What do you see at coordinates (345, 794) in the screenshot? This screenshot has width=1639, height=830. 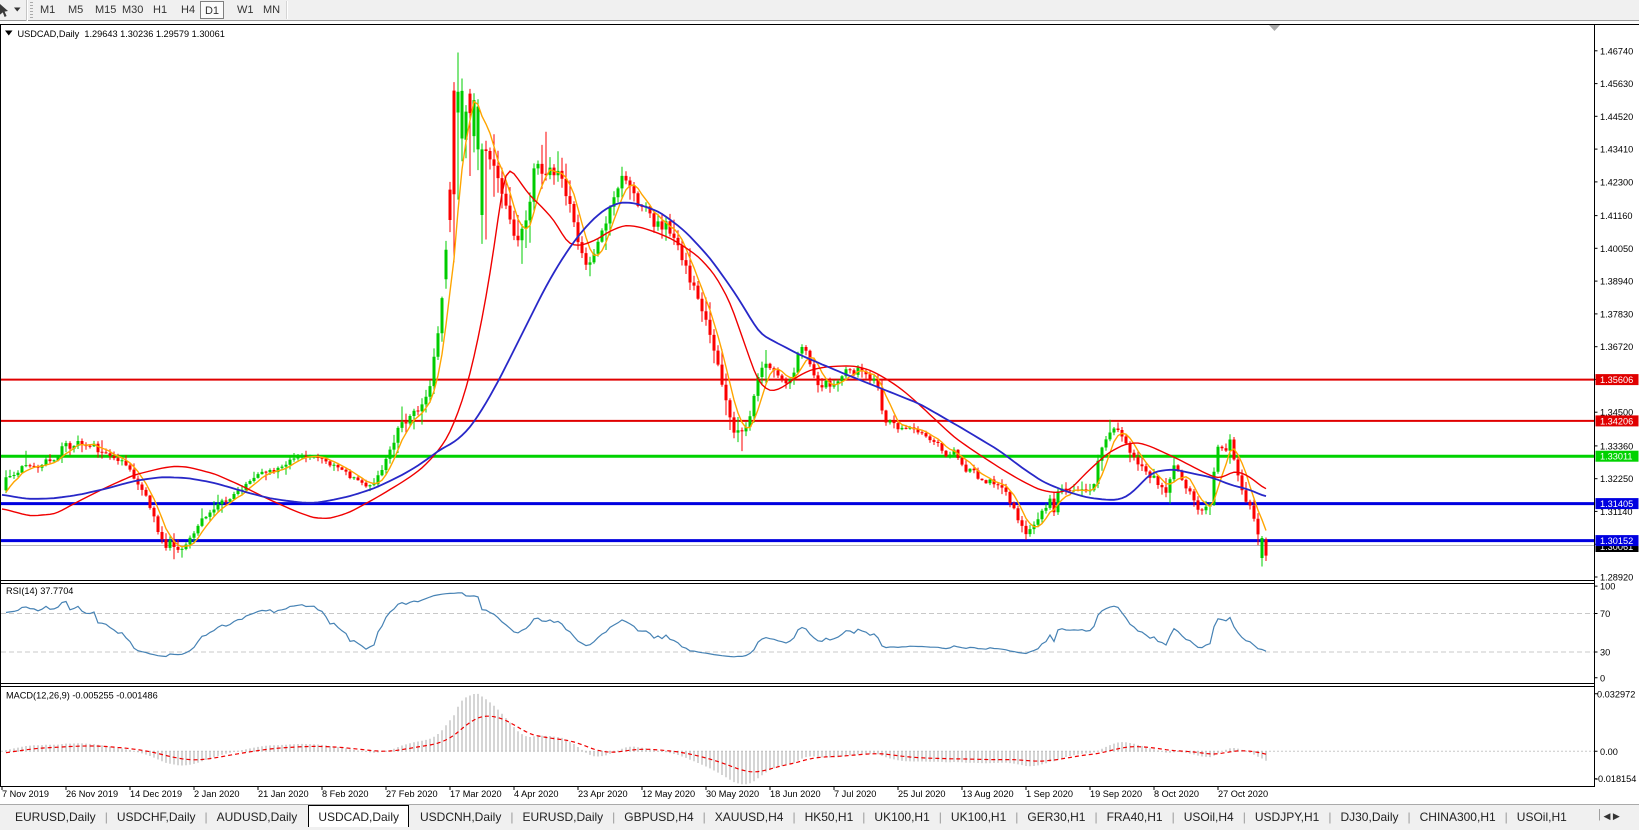 I see `svg-text: 8 Feb 2020` at bounding box center [345, 794].